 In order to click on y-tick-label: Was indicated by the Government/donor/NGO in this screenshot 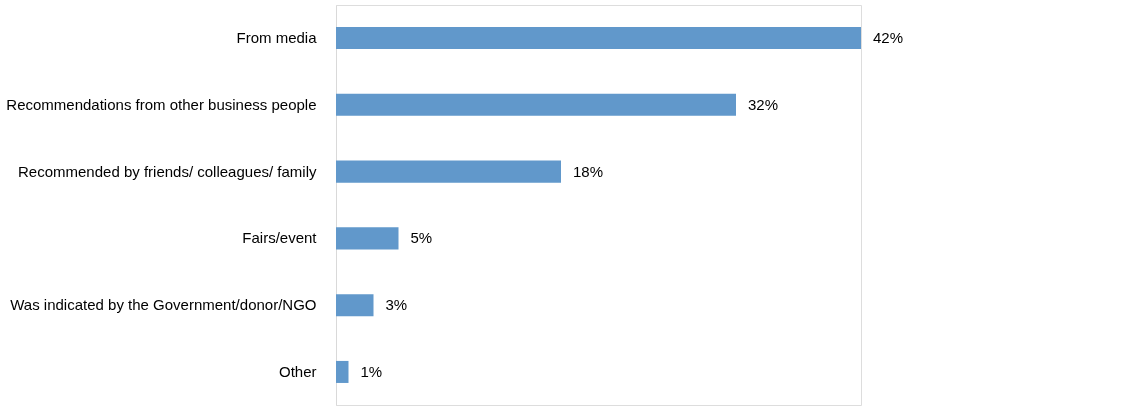, I will do `click(163, 305)`.